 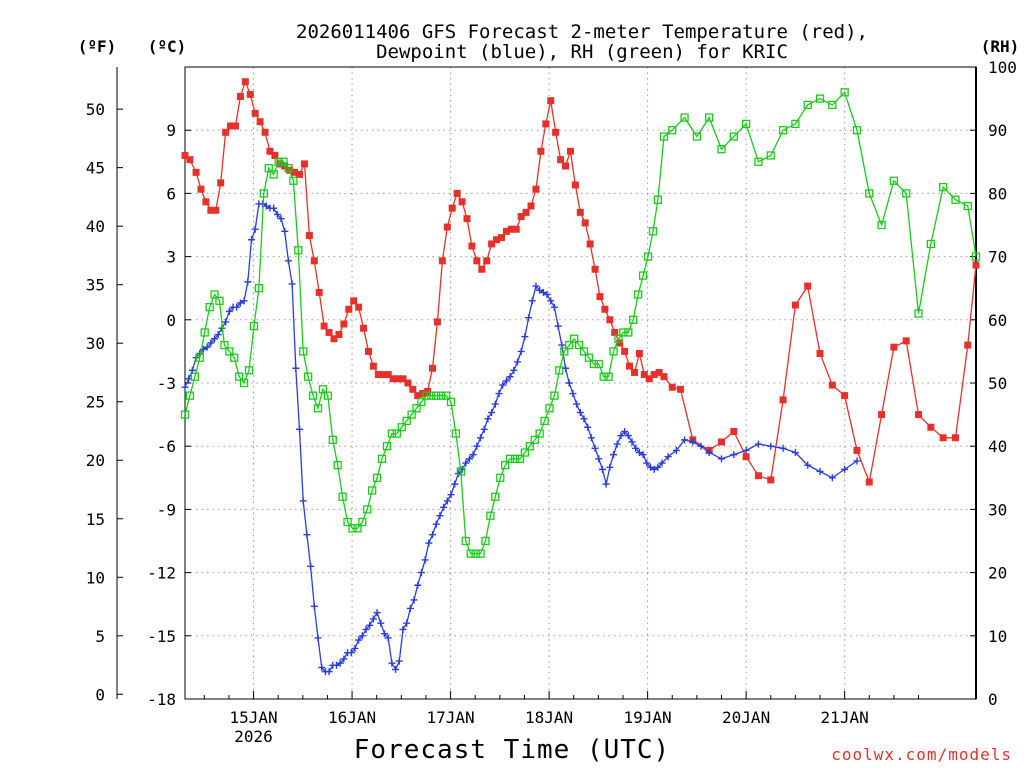 I want to click on x-tick-label: 18JAN, so click(x=549, y=717).